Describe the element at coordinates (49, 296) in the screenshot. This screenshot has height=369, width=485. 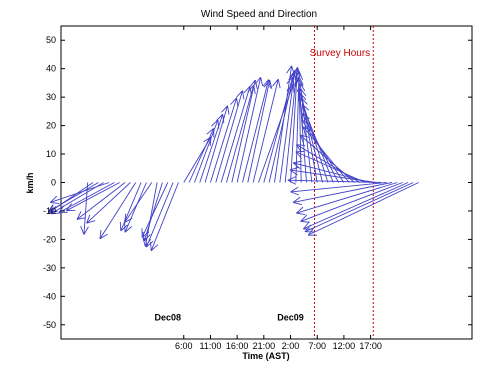
I see `y-tick-label: -40` at that location.